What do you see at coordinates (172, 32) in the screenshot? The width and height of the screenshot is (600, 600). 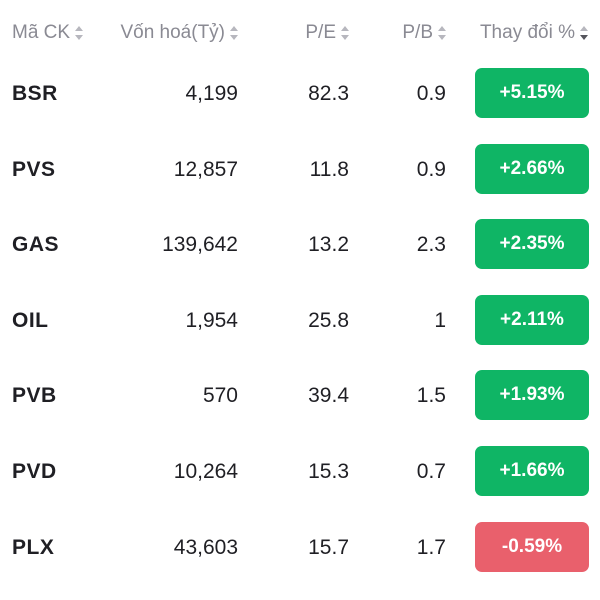 I see `column-header-label: Vốn hoá(Tỷ)` at bounding box center [172, 32].